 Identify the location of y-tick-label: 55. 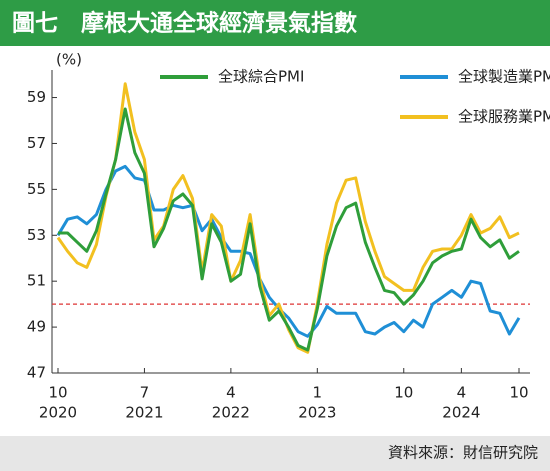
(36, 189).